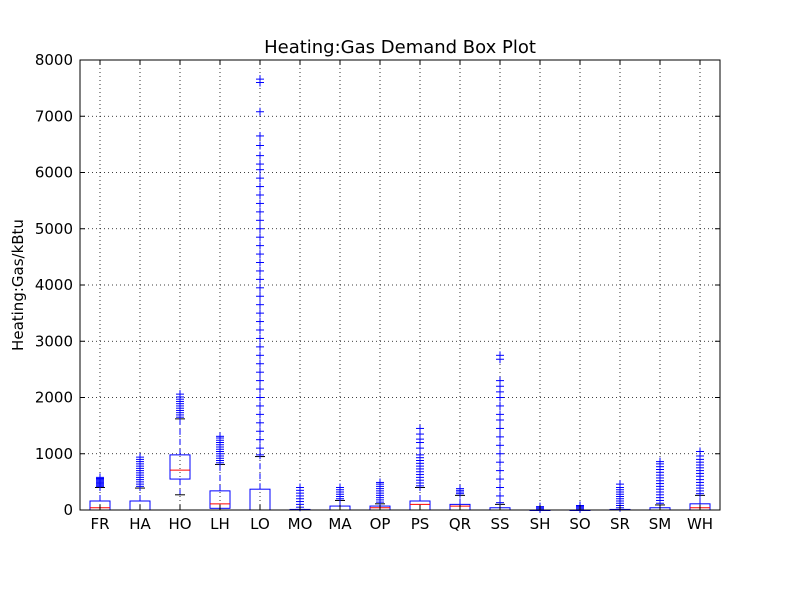  Describe the element at coordinates (499, 524) in the screenshot. I see `x-tick-label: SS` at that location.